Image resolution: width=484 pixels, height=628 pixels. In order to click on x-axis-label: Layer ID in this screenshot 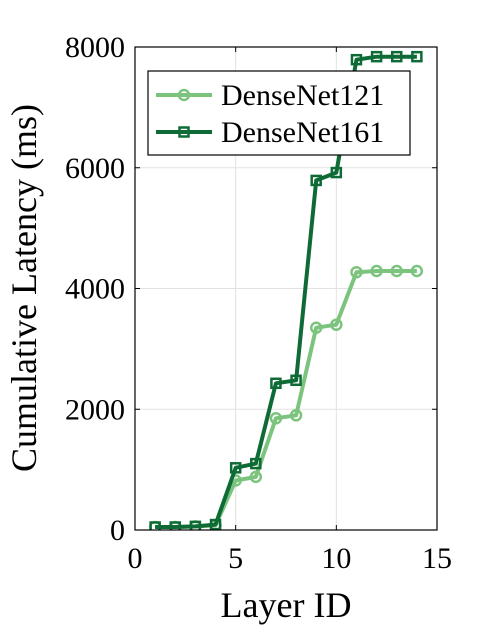, I will do `click(286, 605)`.